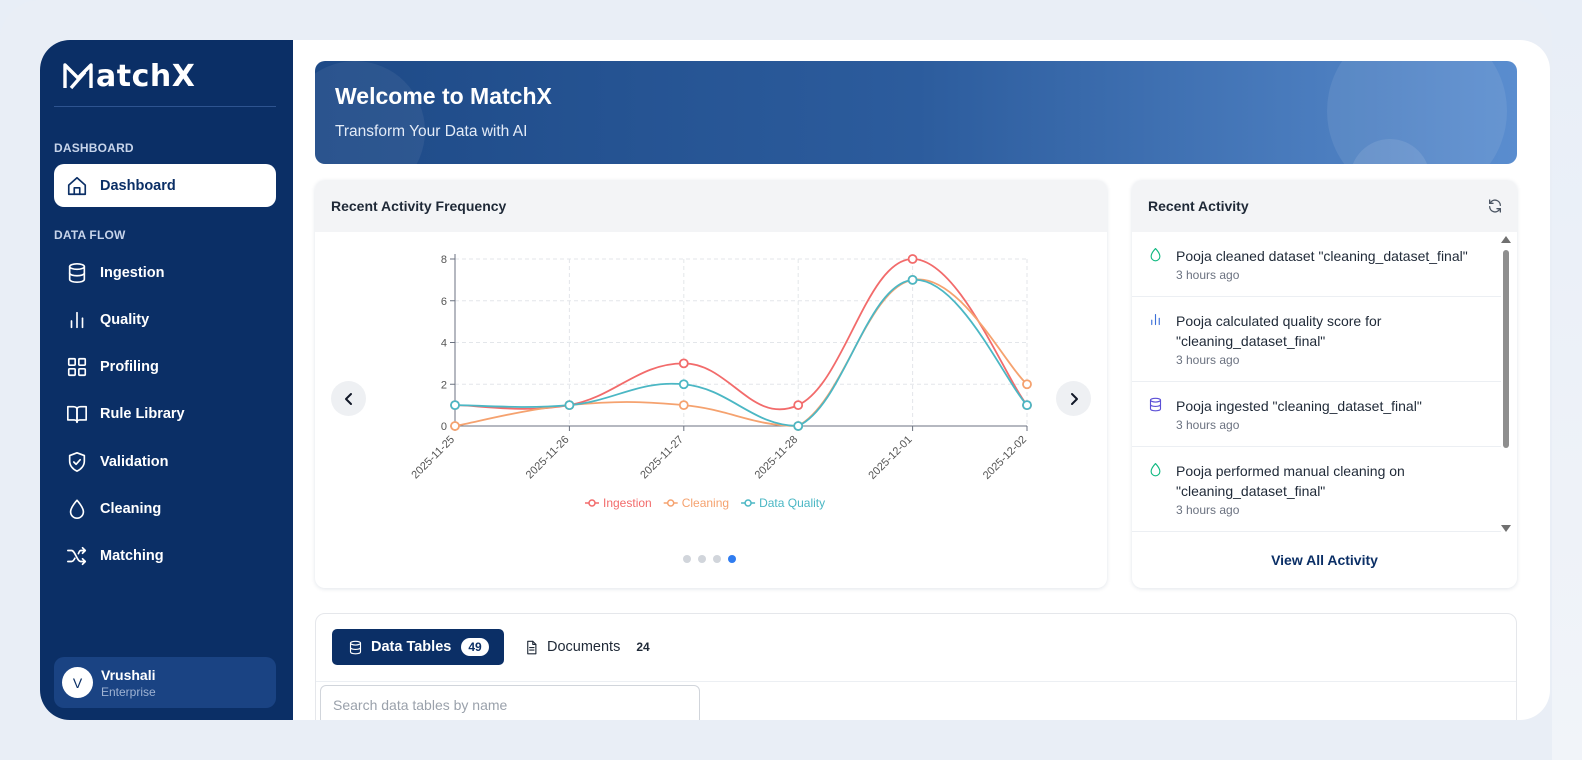 The height and width of the screenshot is (760, 1582). What do you see at coordinates (711, 206) in the screenshot?
I see `card-header: Recent Activity Frequency` at bounding box center [711, 206].